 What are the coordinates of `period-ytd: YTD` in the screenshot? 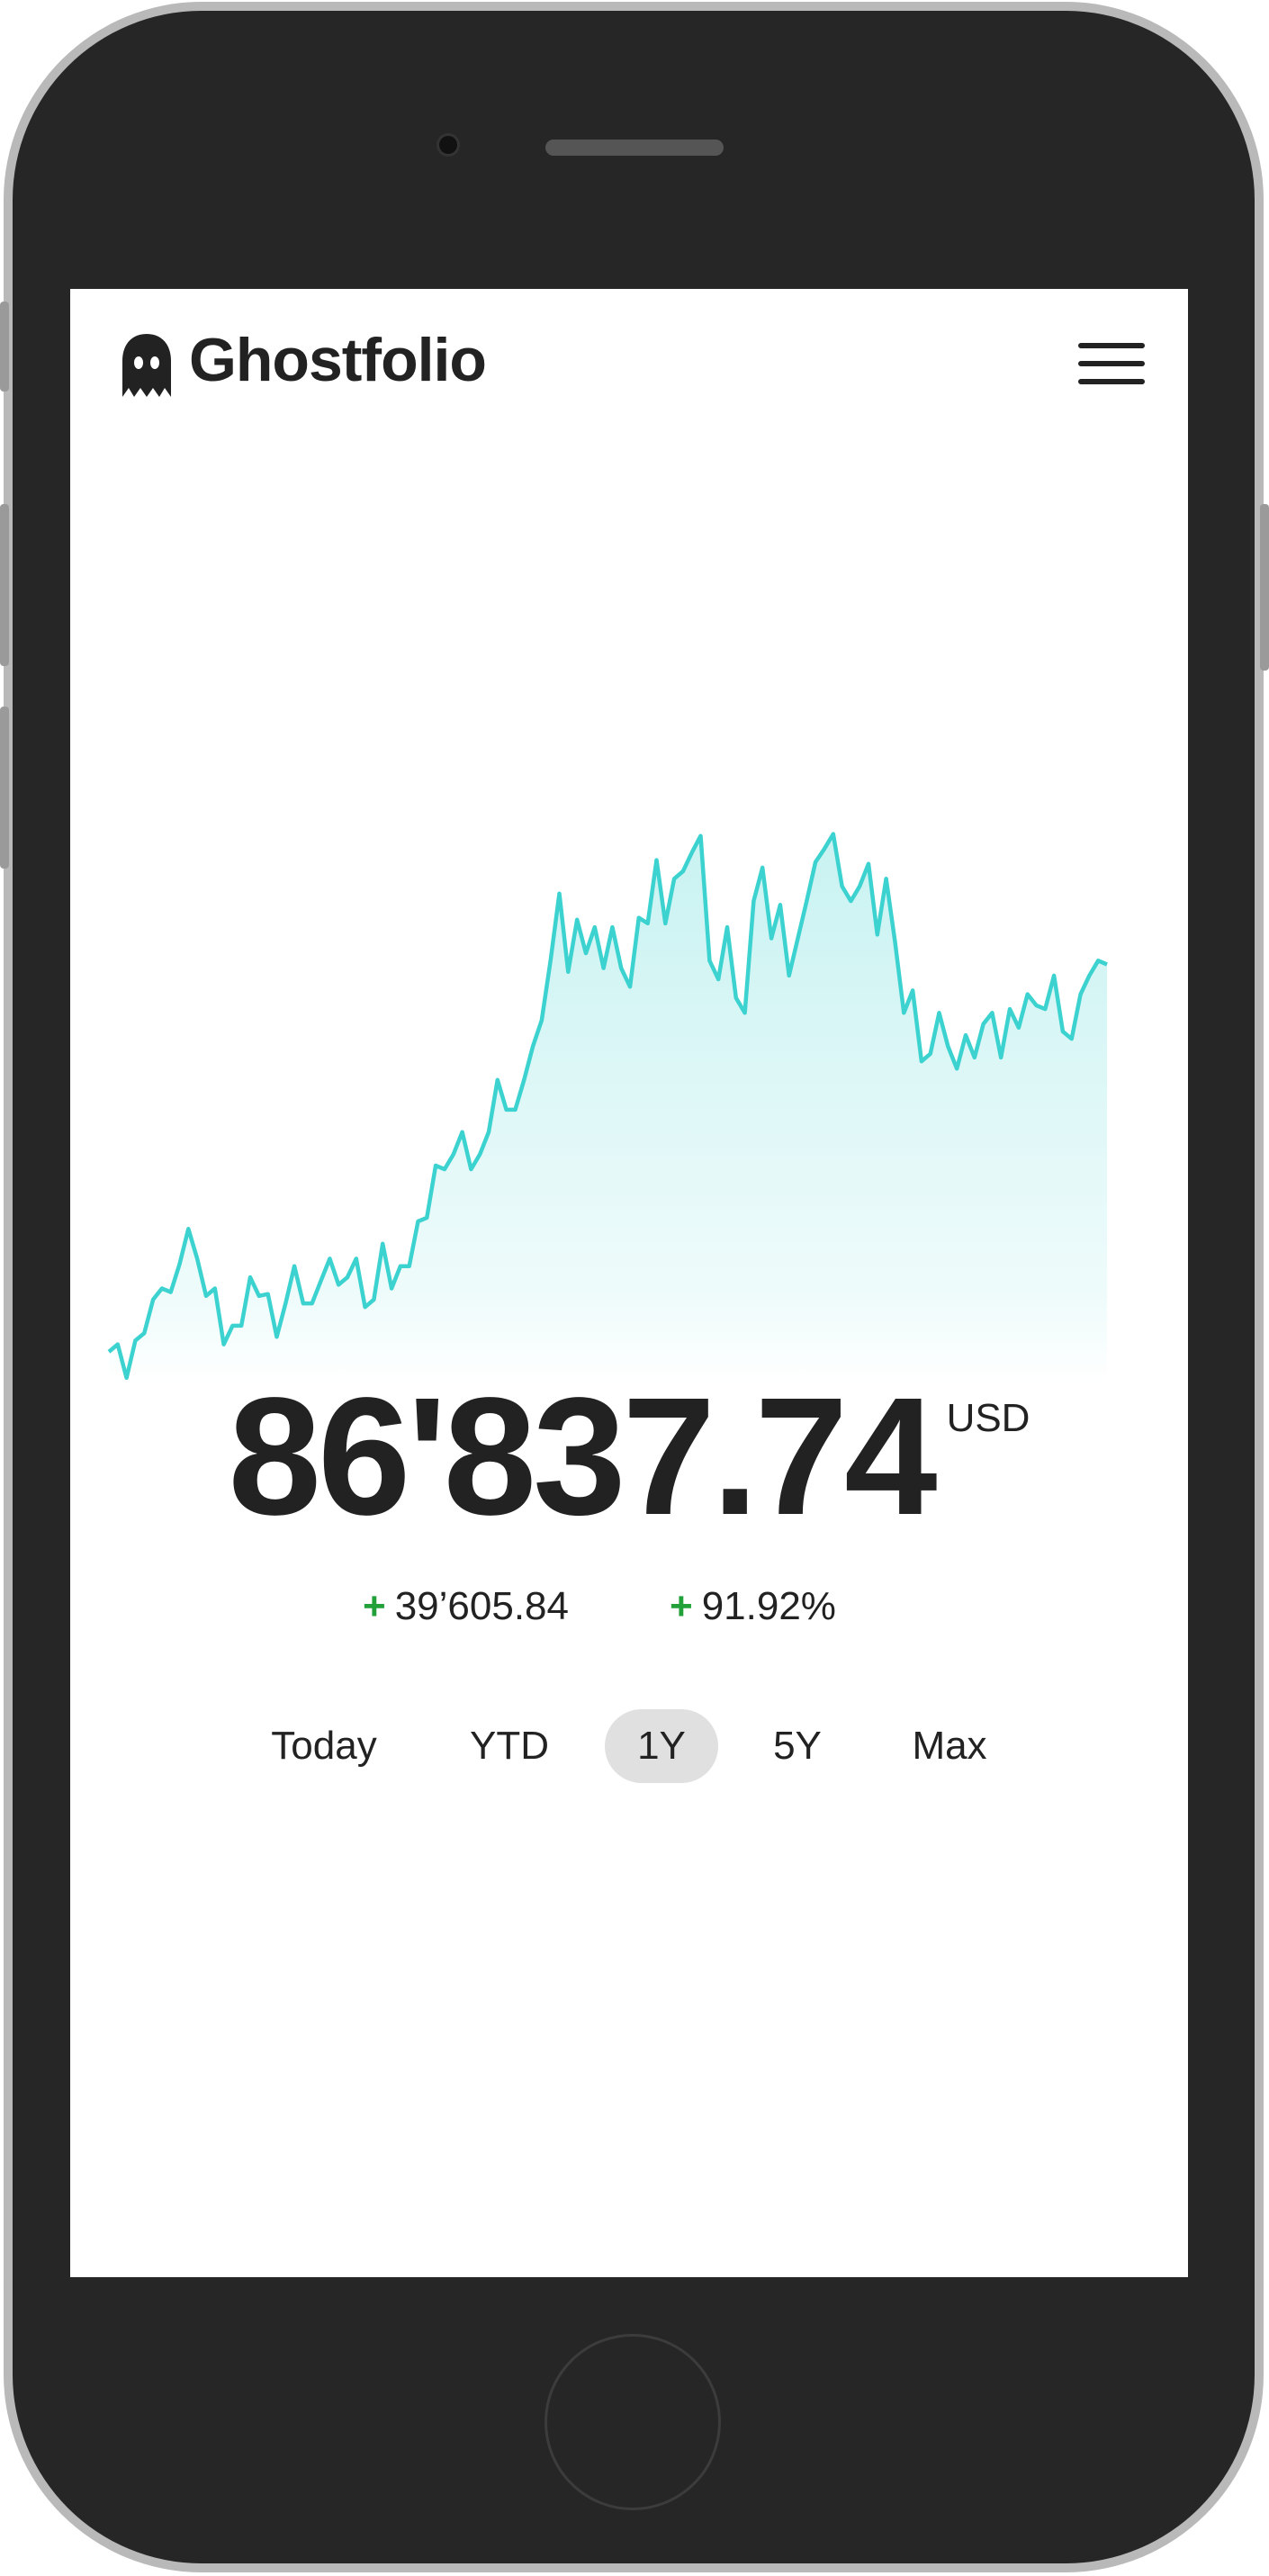 It's located at (509, 1746).